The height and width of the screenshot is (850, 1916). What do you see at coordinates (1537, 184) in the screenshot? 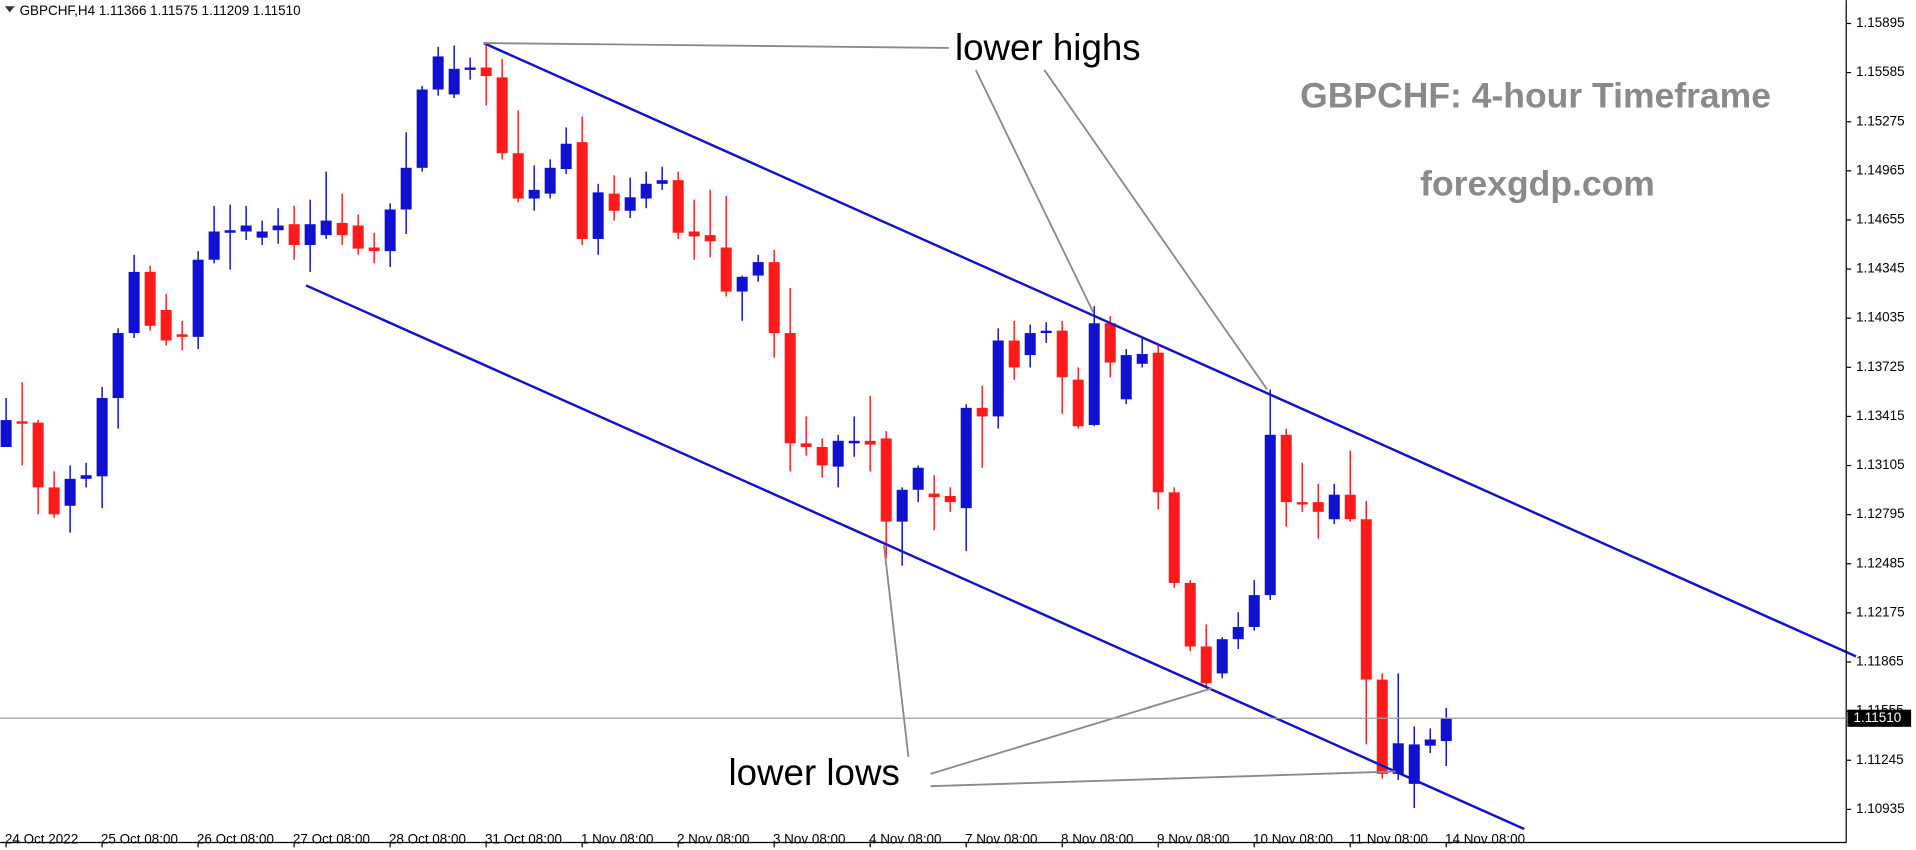
I see `chart-subtitle: forexgdp.com` at bounding box center [1537, 184].